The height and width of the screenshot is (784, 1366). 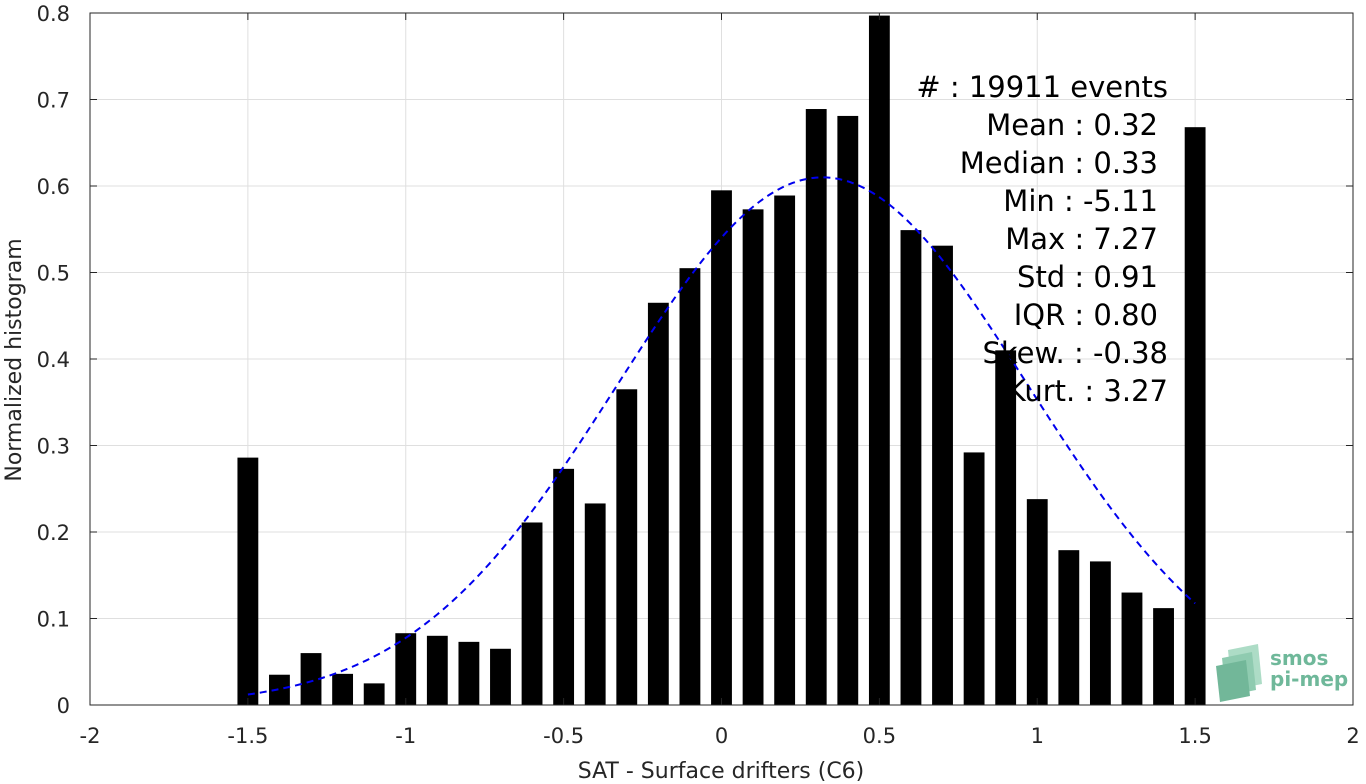 What do you see at coordinates (1086, 315) in the screenshot?
I see `stat-iqr: IQR : 0.80` at bounding box center [1086, 315].